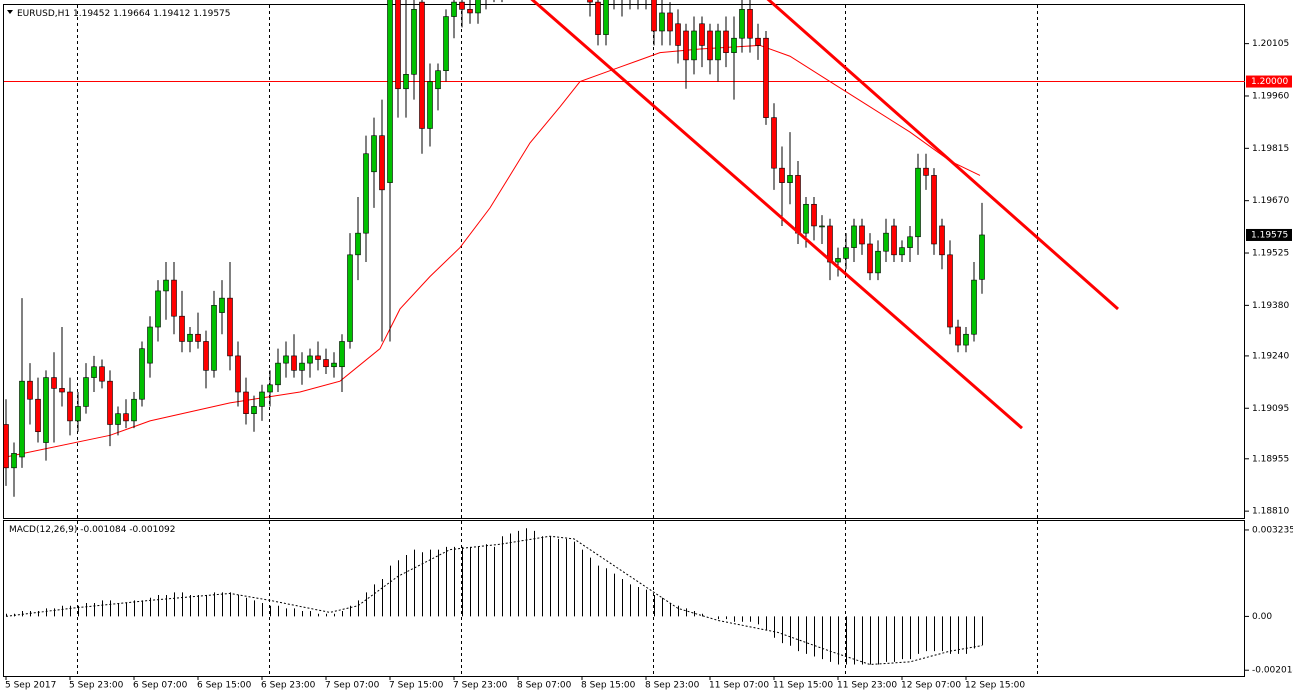  I want to click on macd-y-tick-label: 0.00, so click(1262, 617).